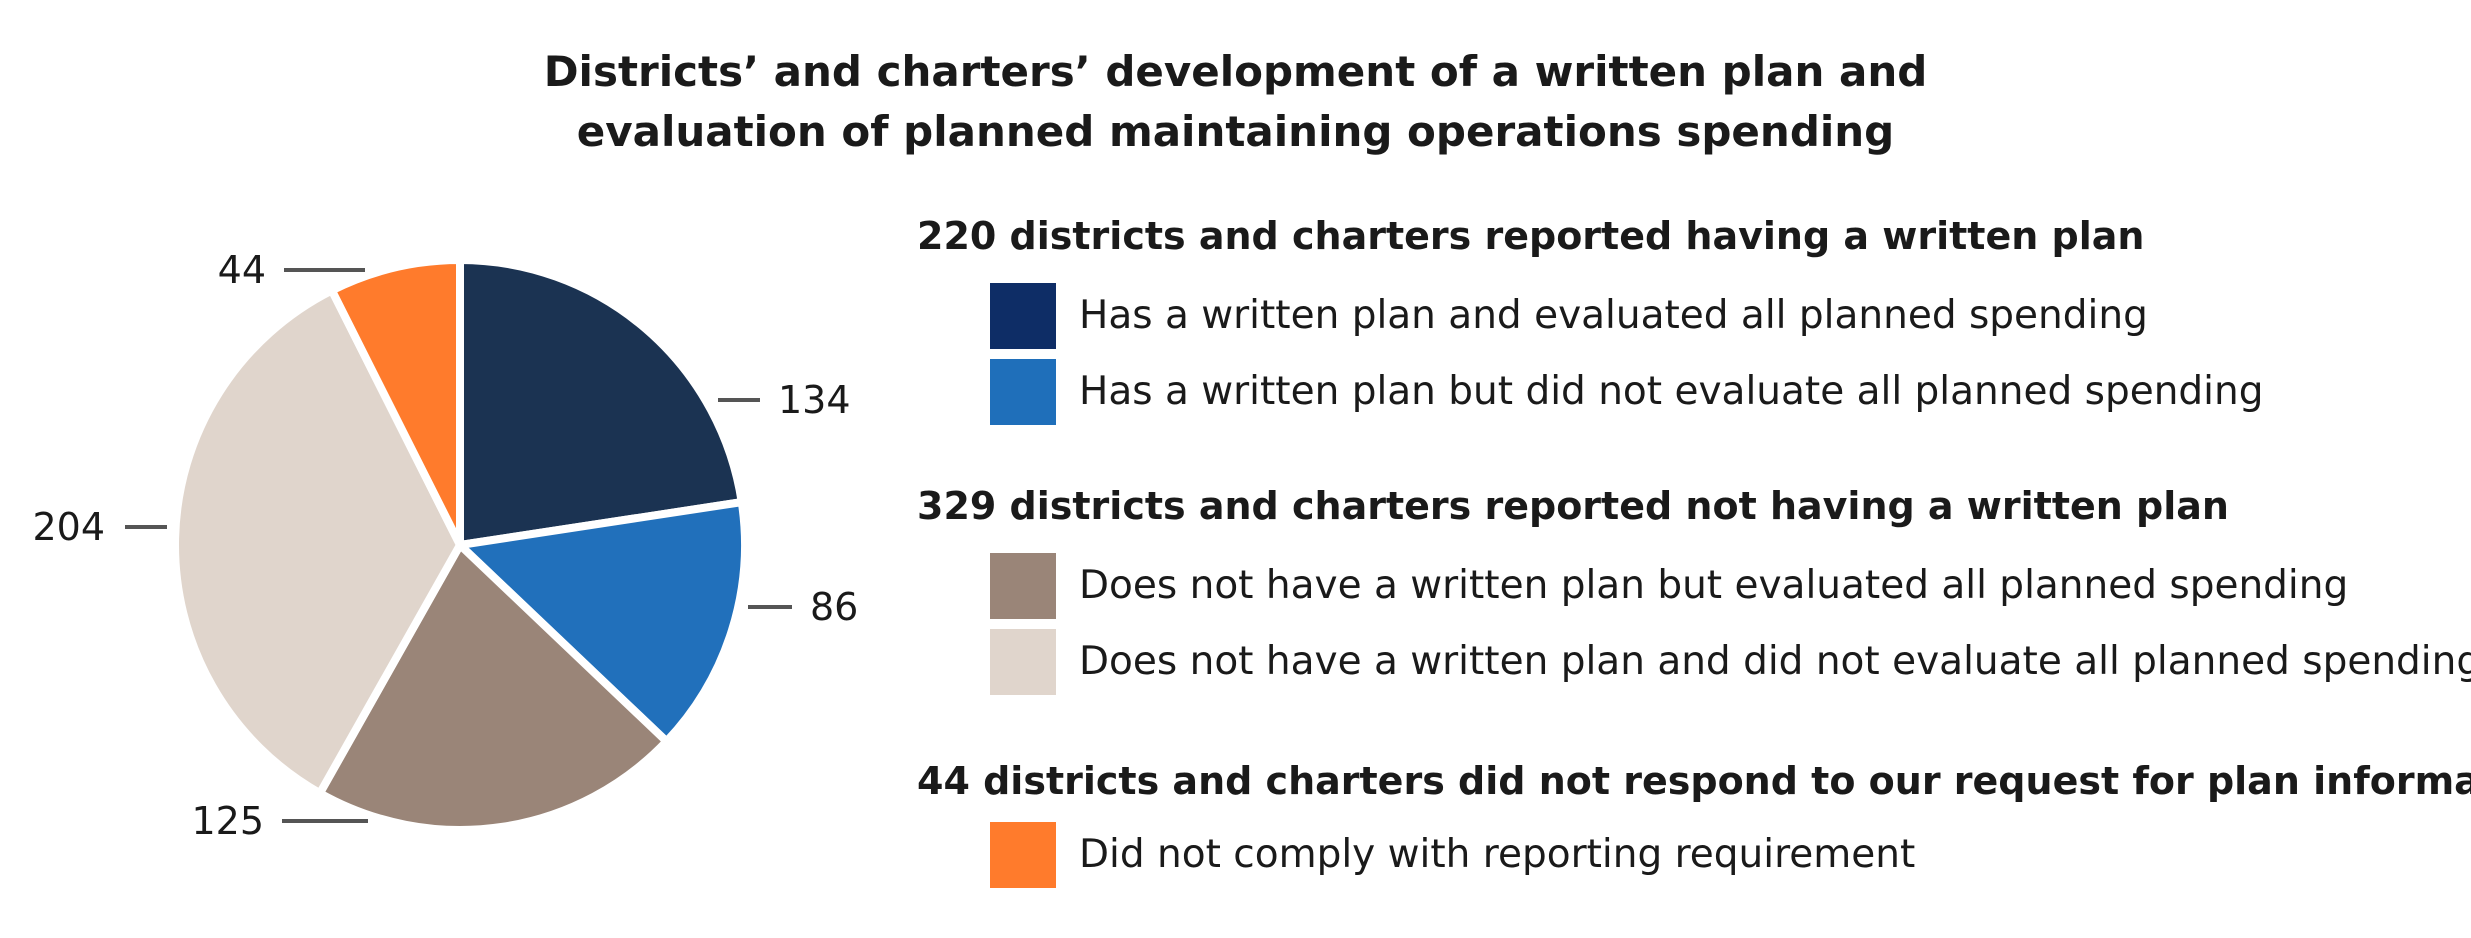  Describe the element at coordinates (834, 607) in the screenshot. I see `pie-value-label: 86` at that location.